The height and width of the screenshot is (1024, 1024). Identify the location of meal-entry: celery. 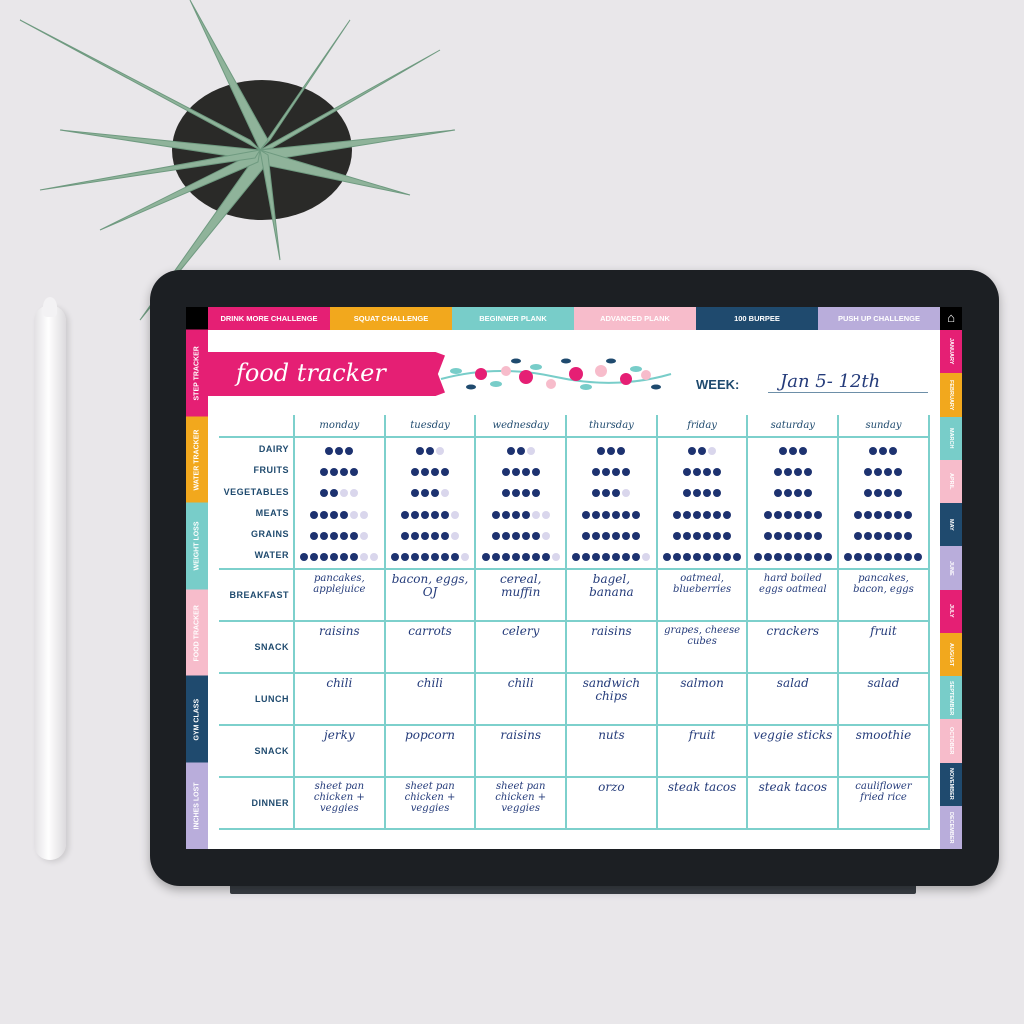
(521, 646).